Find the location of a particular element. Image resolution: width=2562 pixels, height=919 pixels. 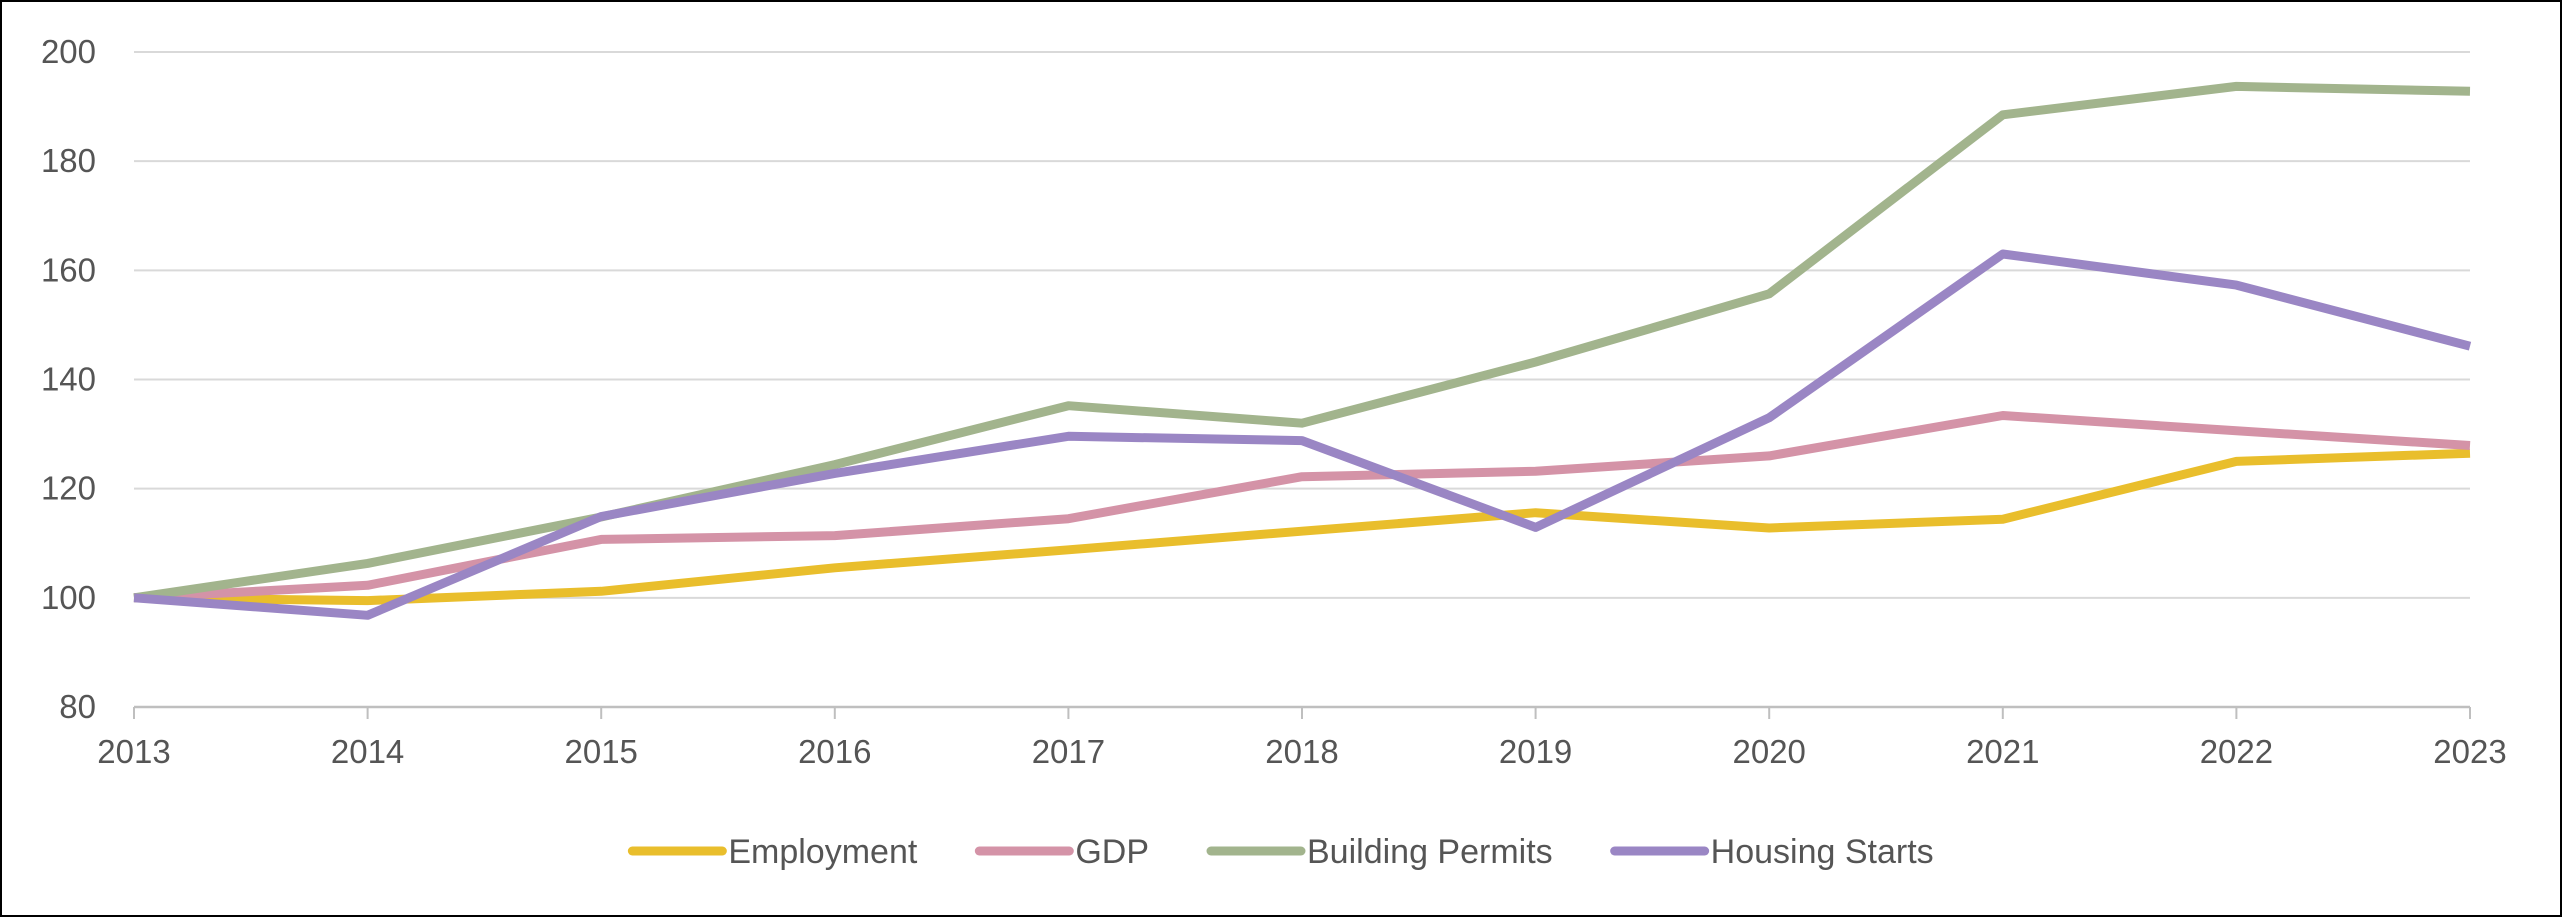

x-tick-label: 2018 is located at coordinates (1301, 751).